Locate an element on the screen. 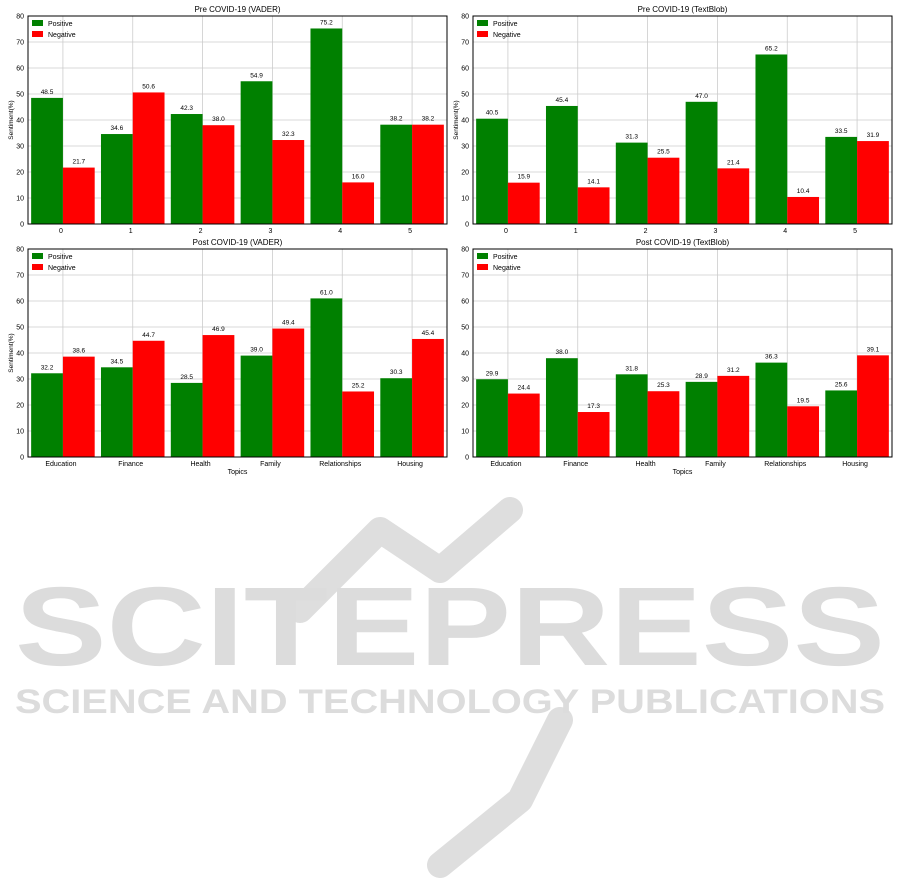 The image size is (901, 884). data-label: 61.0 is located at coordinates (326, 292).